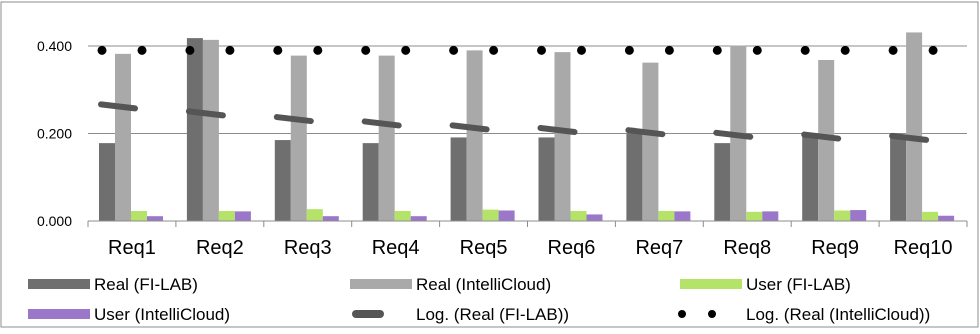  What do you see at coordinates (132, 248) in the screenshot?
I see `x-tick-label: Req1` at bounding box center [132, 248].